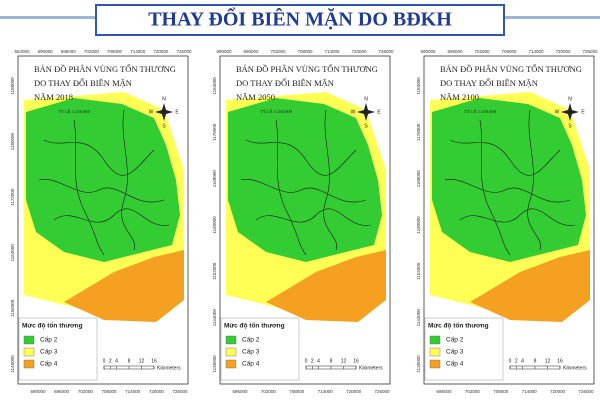  I want to click on compass-label: E, so click(583, 112).